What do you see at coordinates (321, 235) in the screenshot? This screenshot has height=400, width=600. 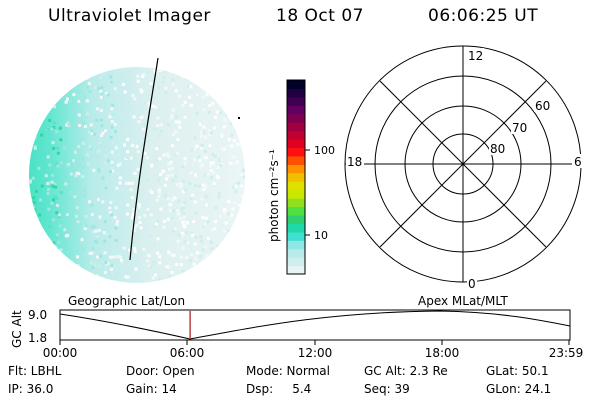 I see `colorbar-tick-10: 10` at bounding box center [321, 235].